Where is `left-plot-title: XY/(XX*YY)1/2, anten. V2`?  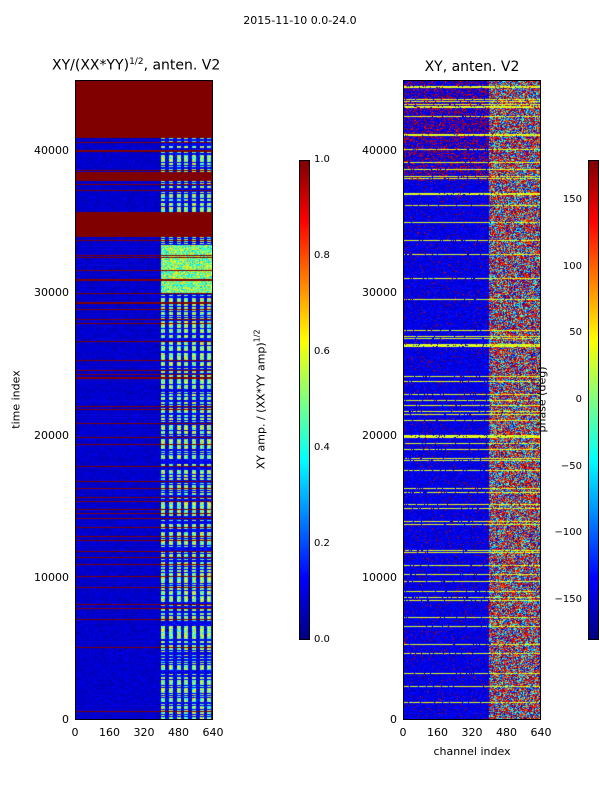 left-plot-title: XY/(XX*YY)1/2, anten. V2 is located at coordinates (147, 65).